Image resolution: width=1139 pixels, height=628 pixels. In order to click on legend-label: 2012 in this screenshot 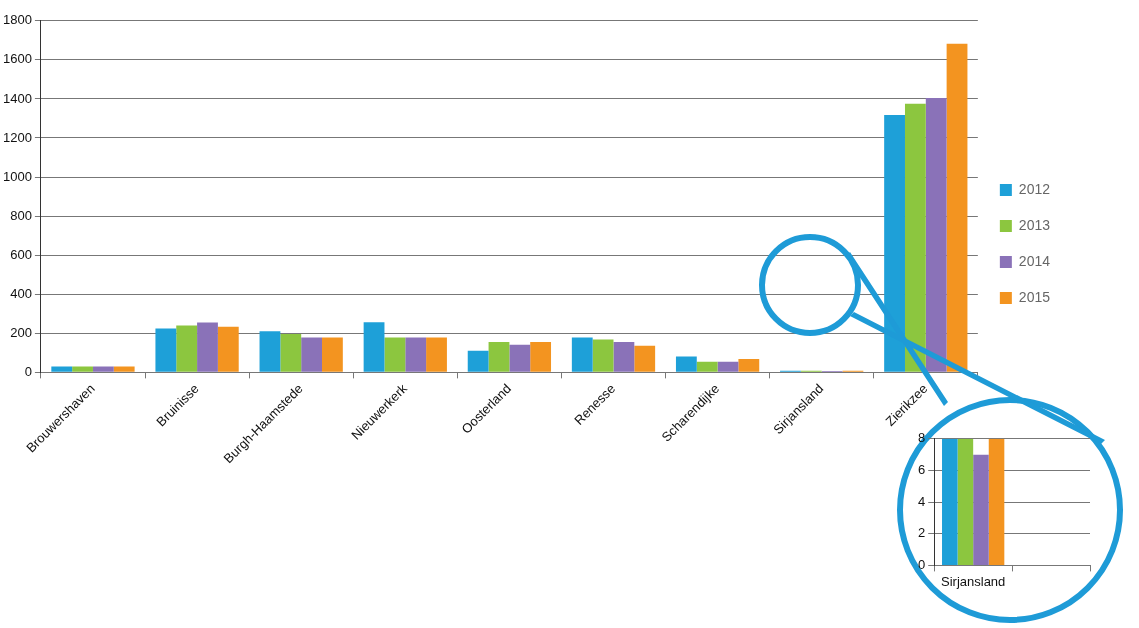, I will do `click(1034, 188)`.